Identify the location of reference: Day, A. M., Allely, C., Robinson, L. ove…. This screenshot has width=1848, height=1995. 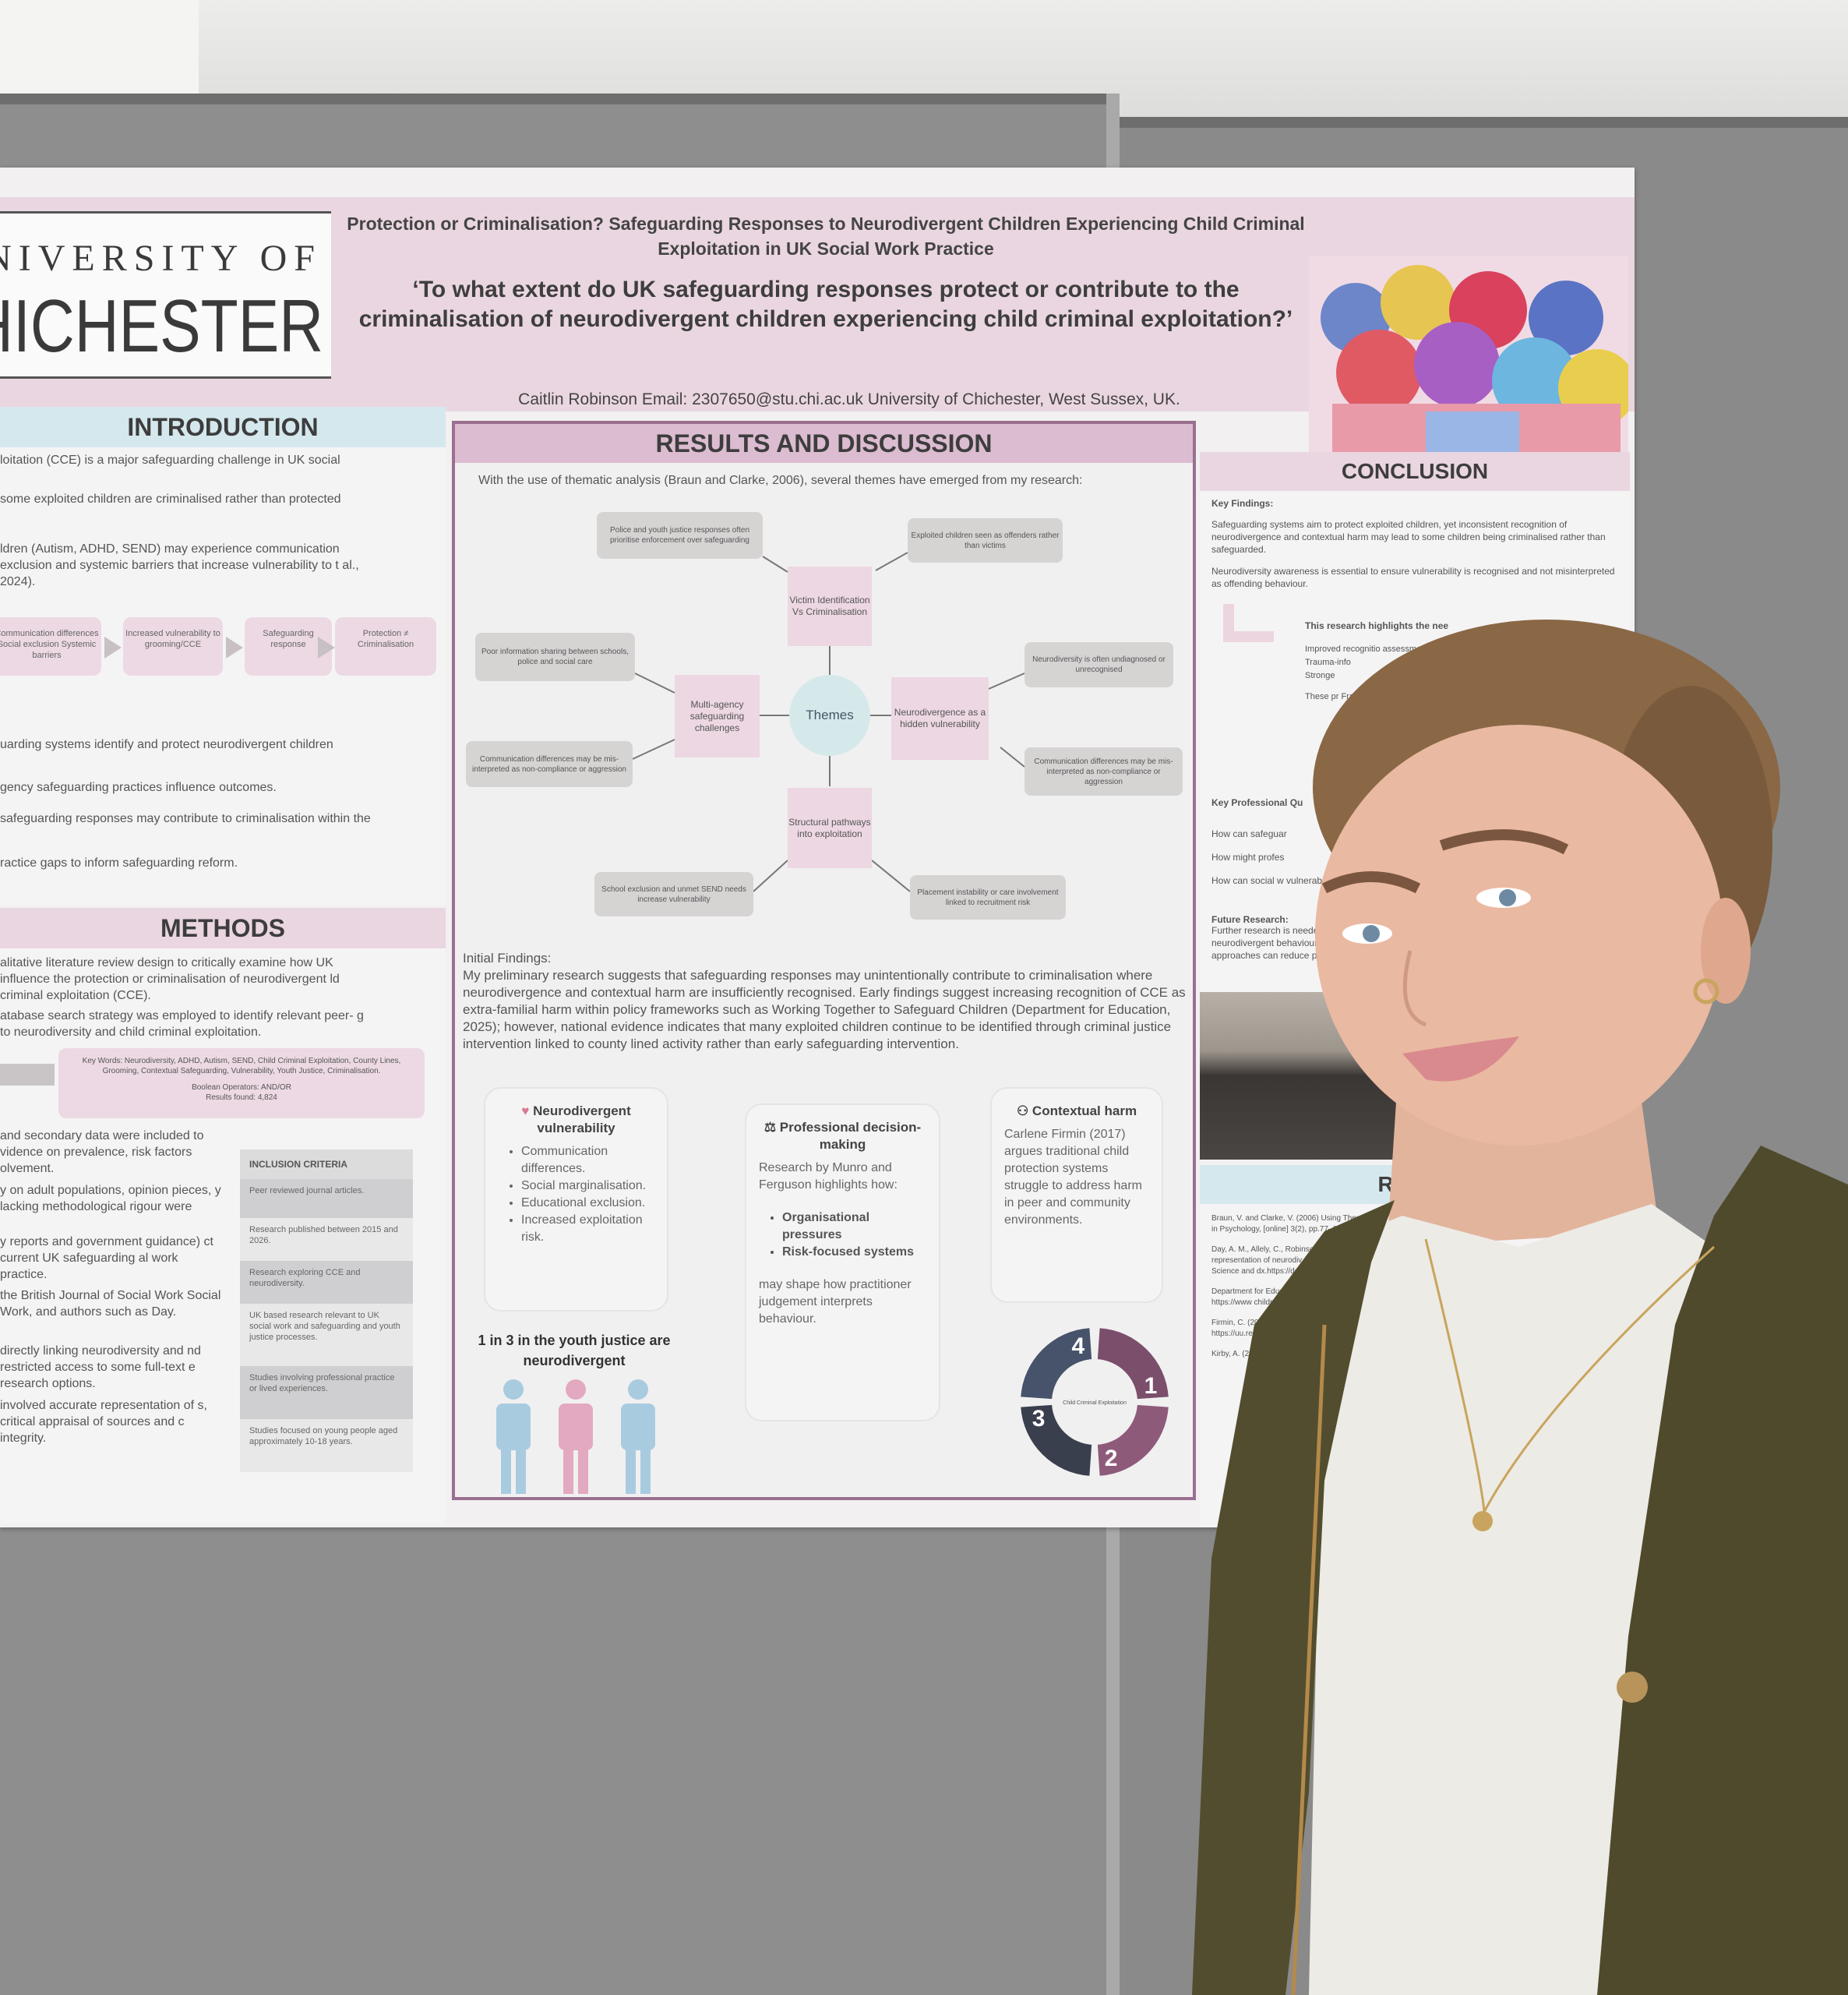
(1285, 1260).